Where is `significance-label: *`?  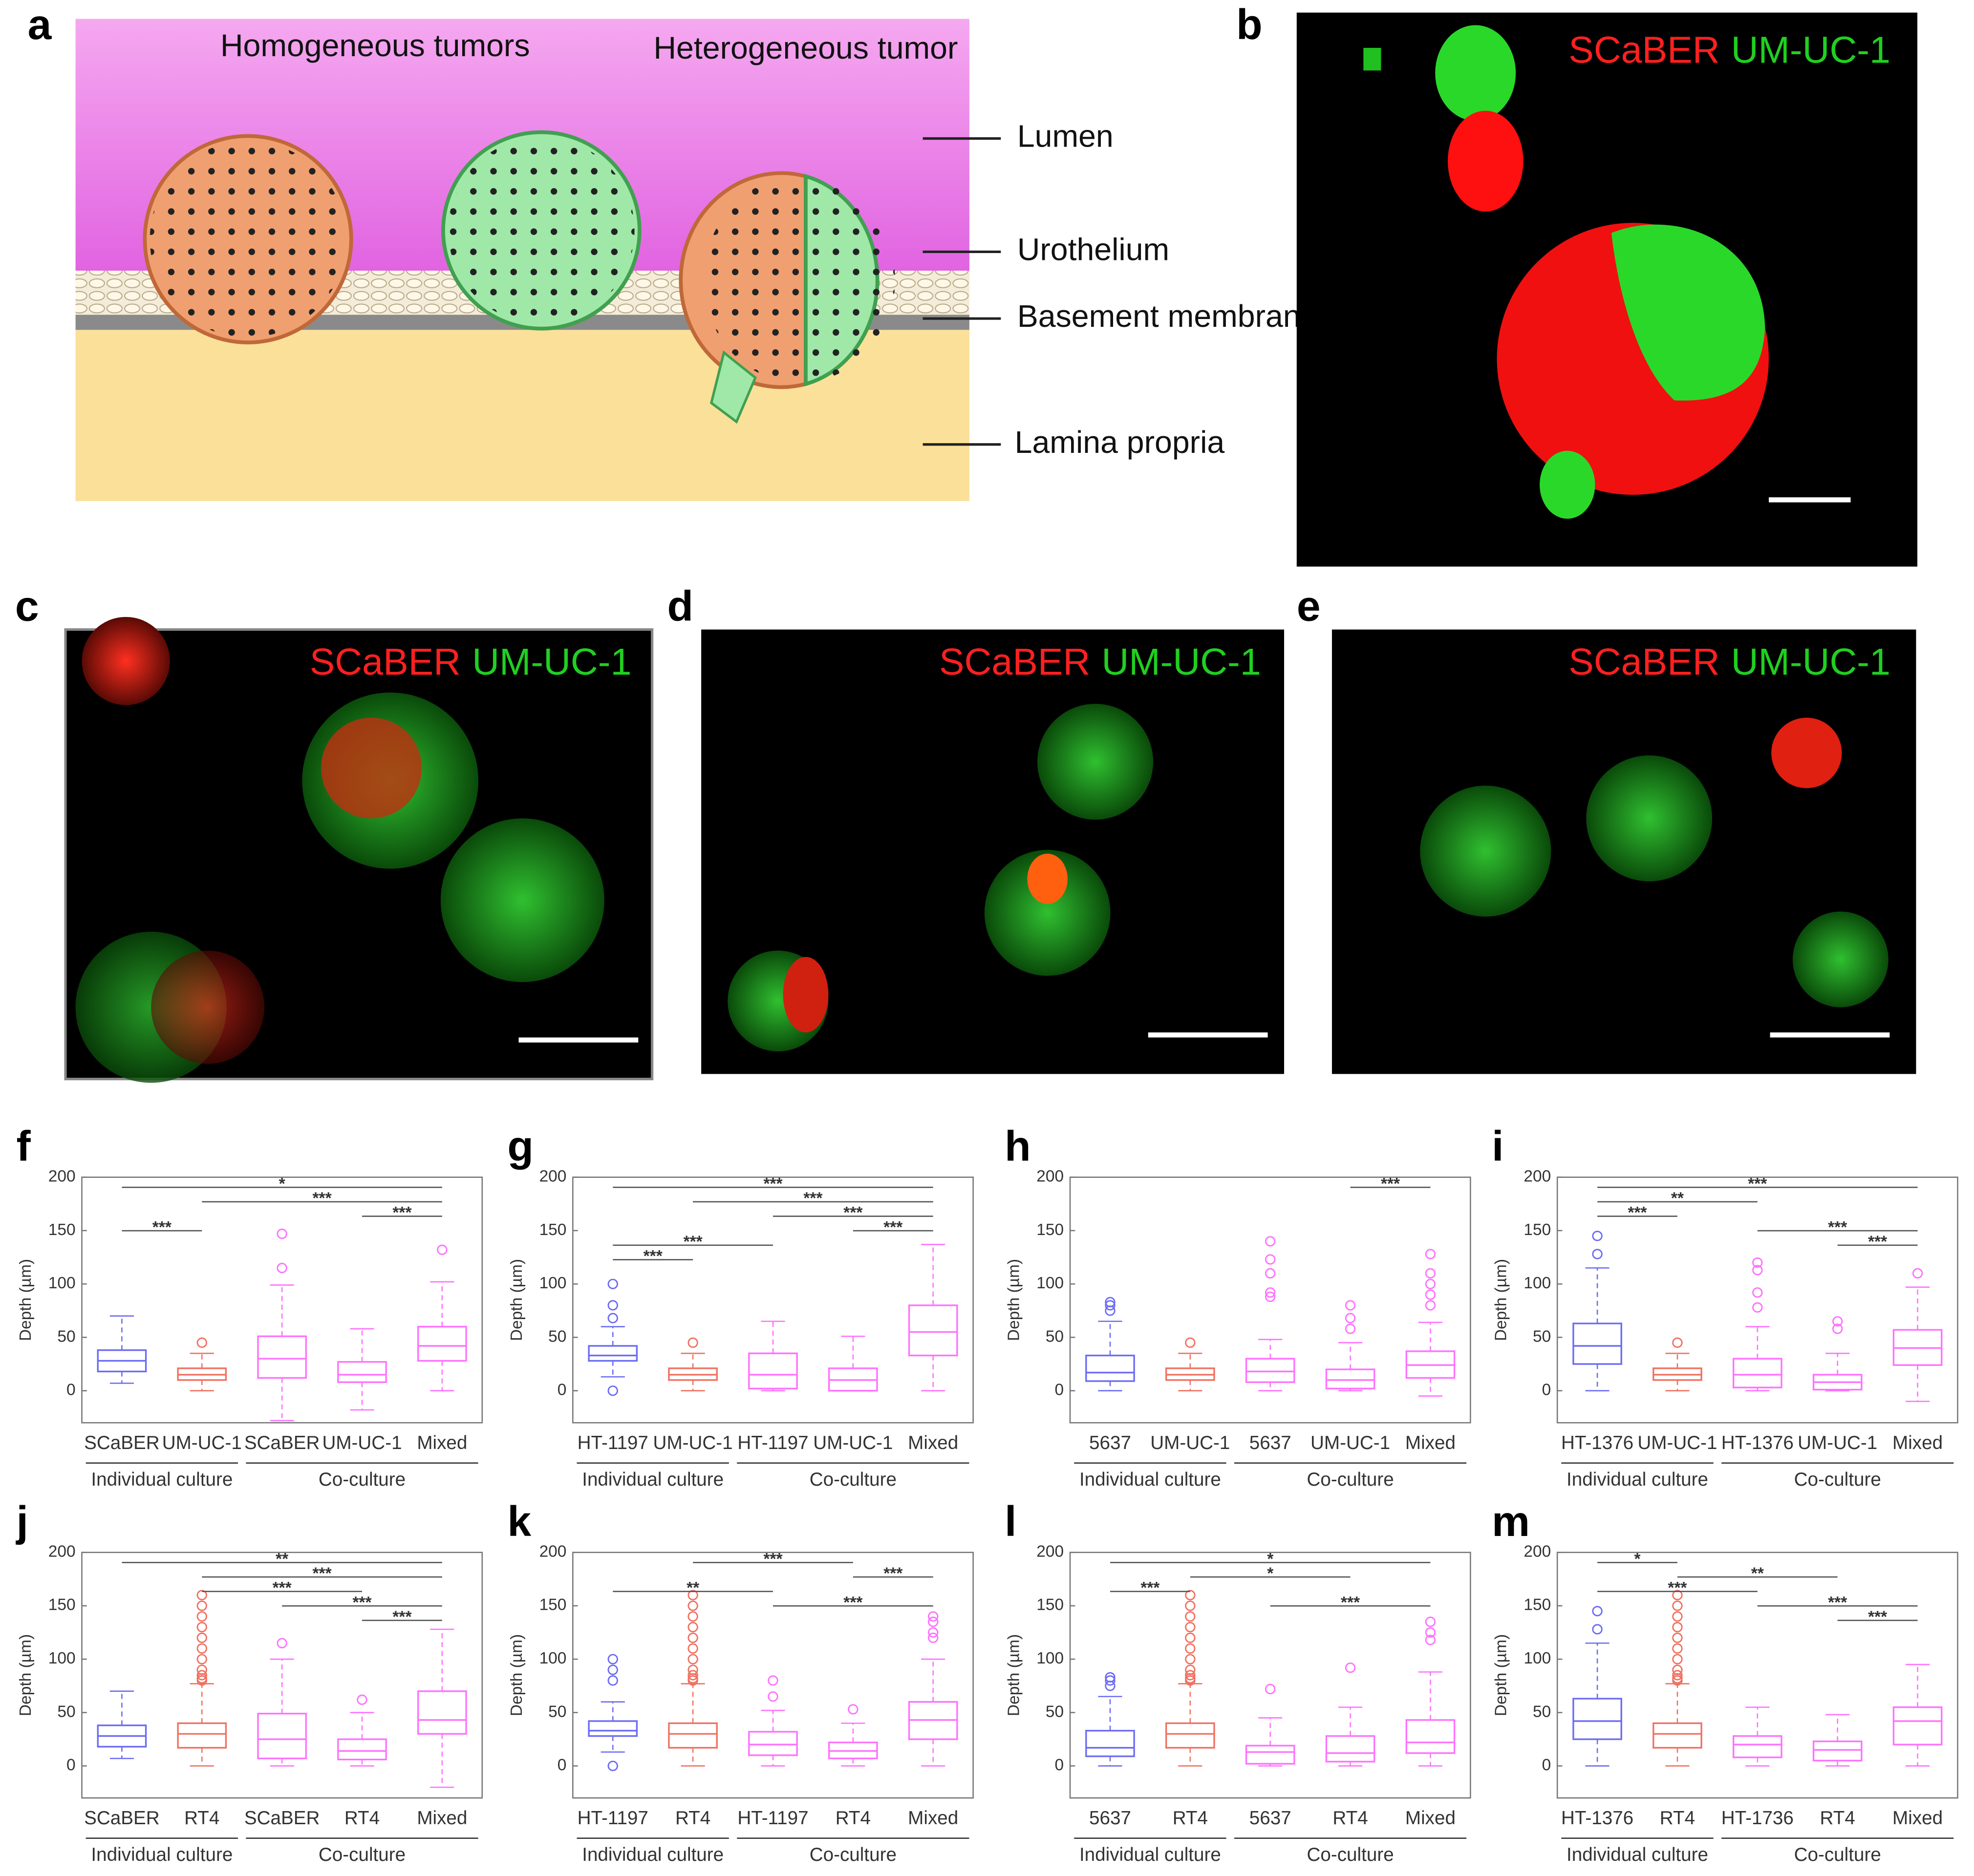 significance-label: * is located at coordinates (282, 1184).